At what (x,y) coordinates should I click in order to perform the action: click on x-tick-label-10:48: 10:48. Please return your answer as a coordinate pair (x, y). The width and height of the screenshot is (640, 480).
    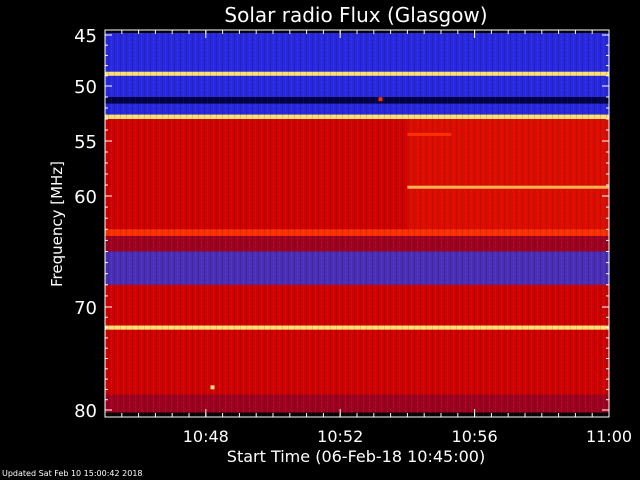
    Looking at the image, I should click on (206, 436).